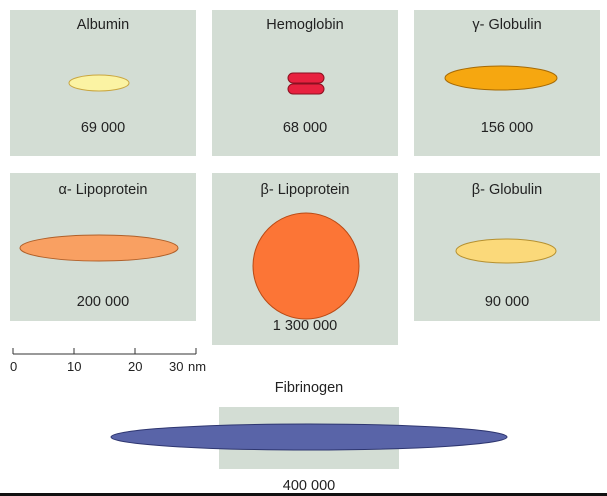  Describe the element at coordinates (309, 486) in the screenshot. I see `fibrinogen-mass: 400 000` at that location.